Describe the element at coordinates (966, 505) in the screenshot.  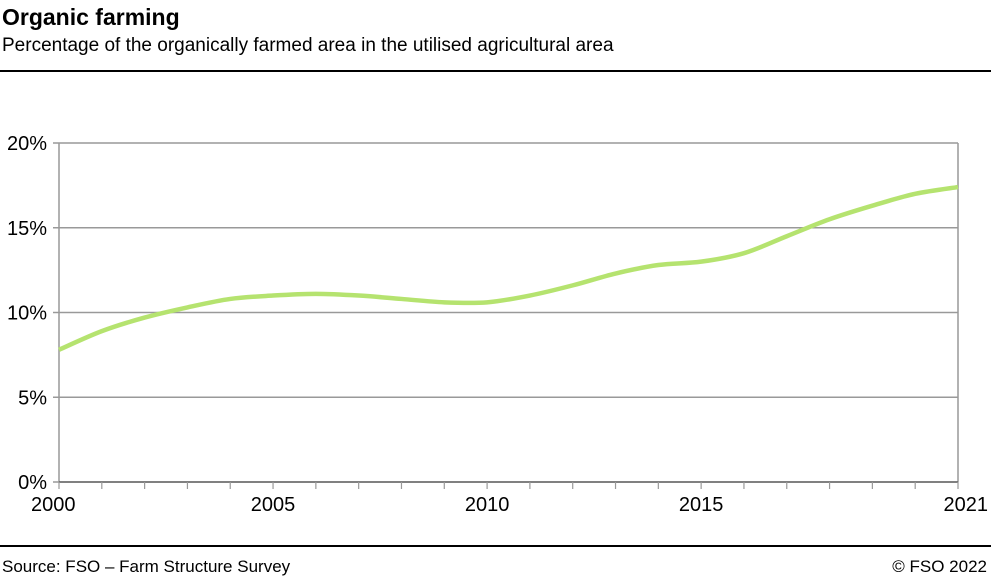
I see `x-tick-label: 2021` at that location.